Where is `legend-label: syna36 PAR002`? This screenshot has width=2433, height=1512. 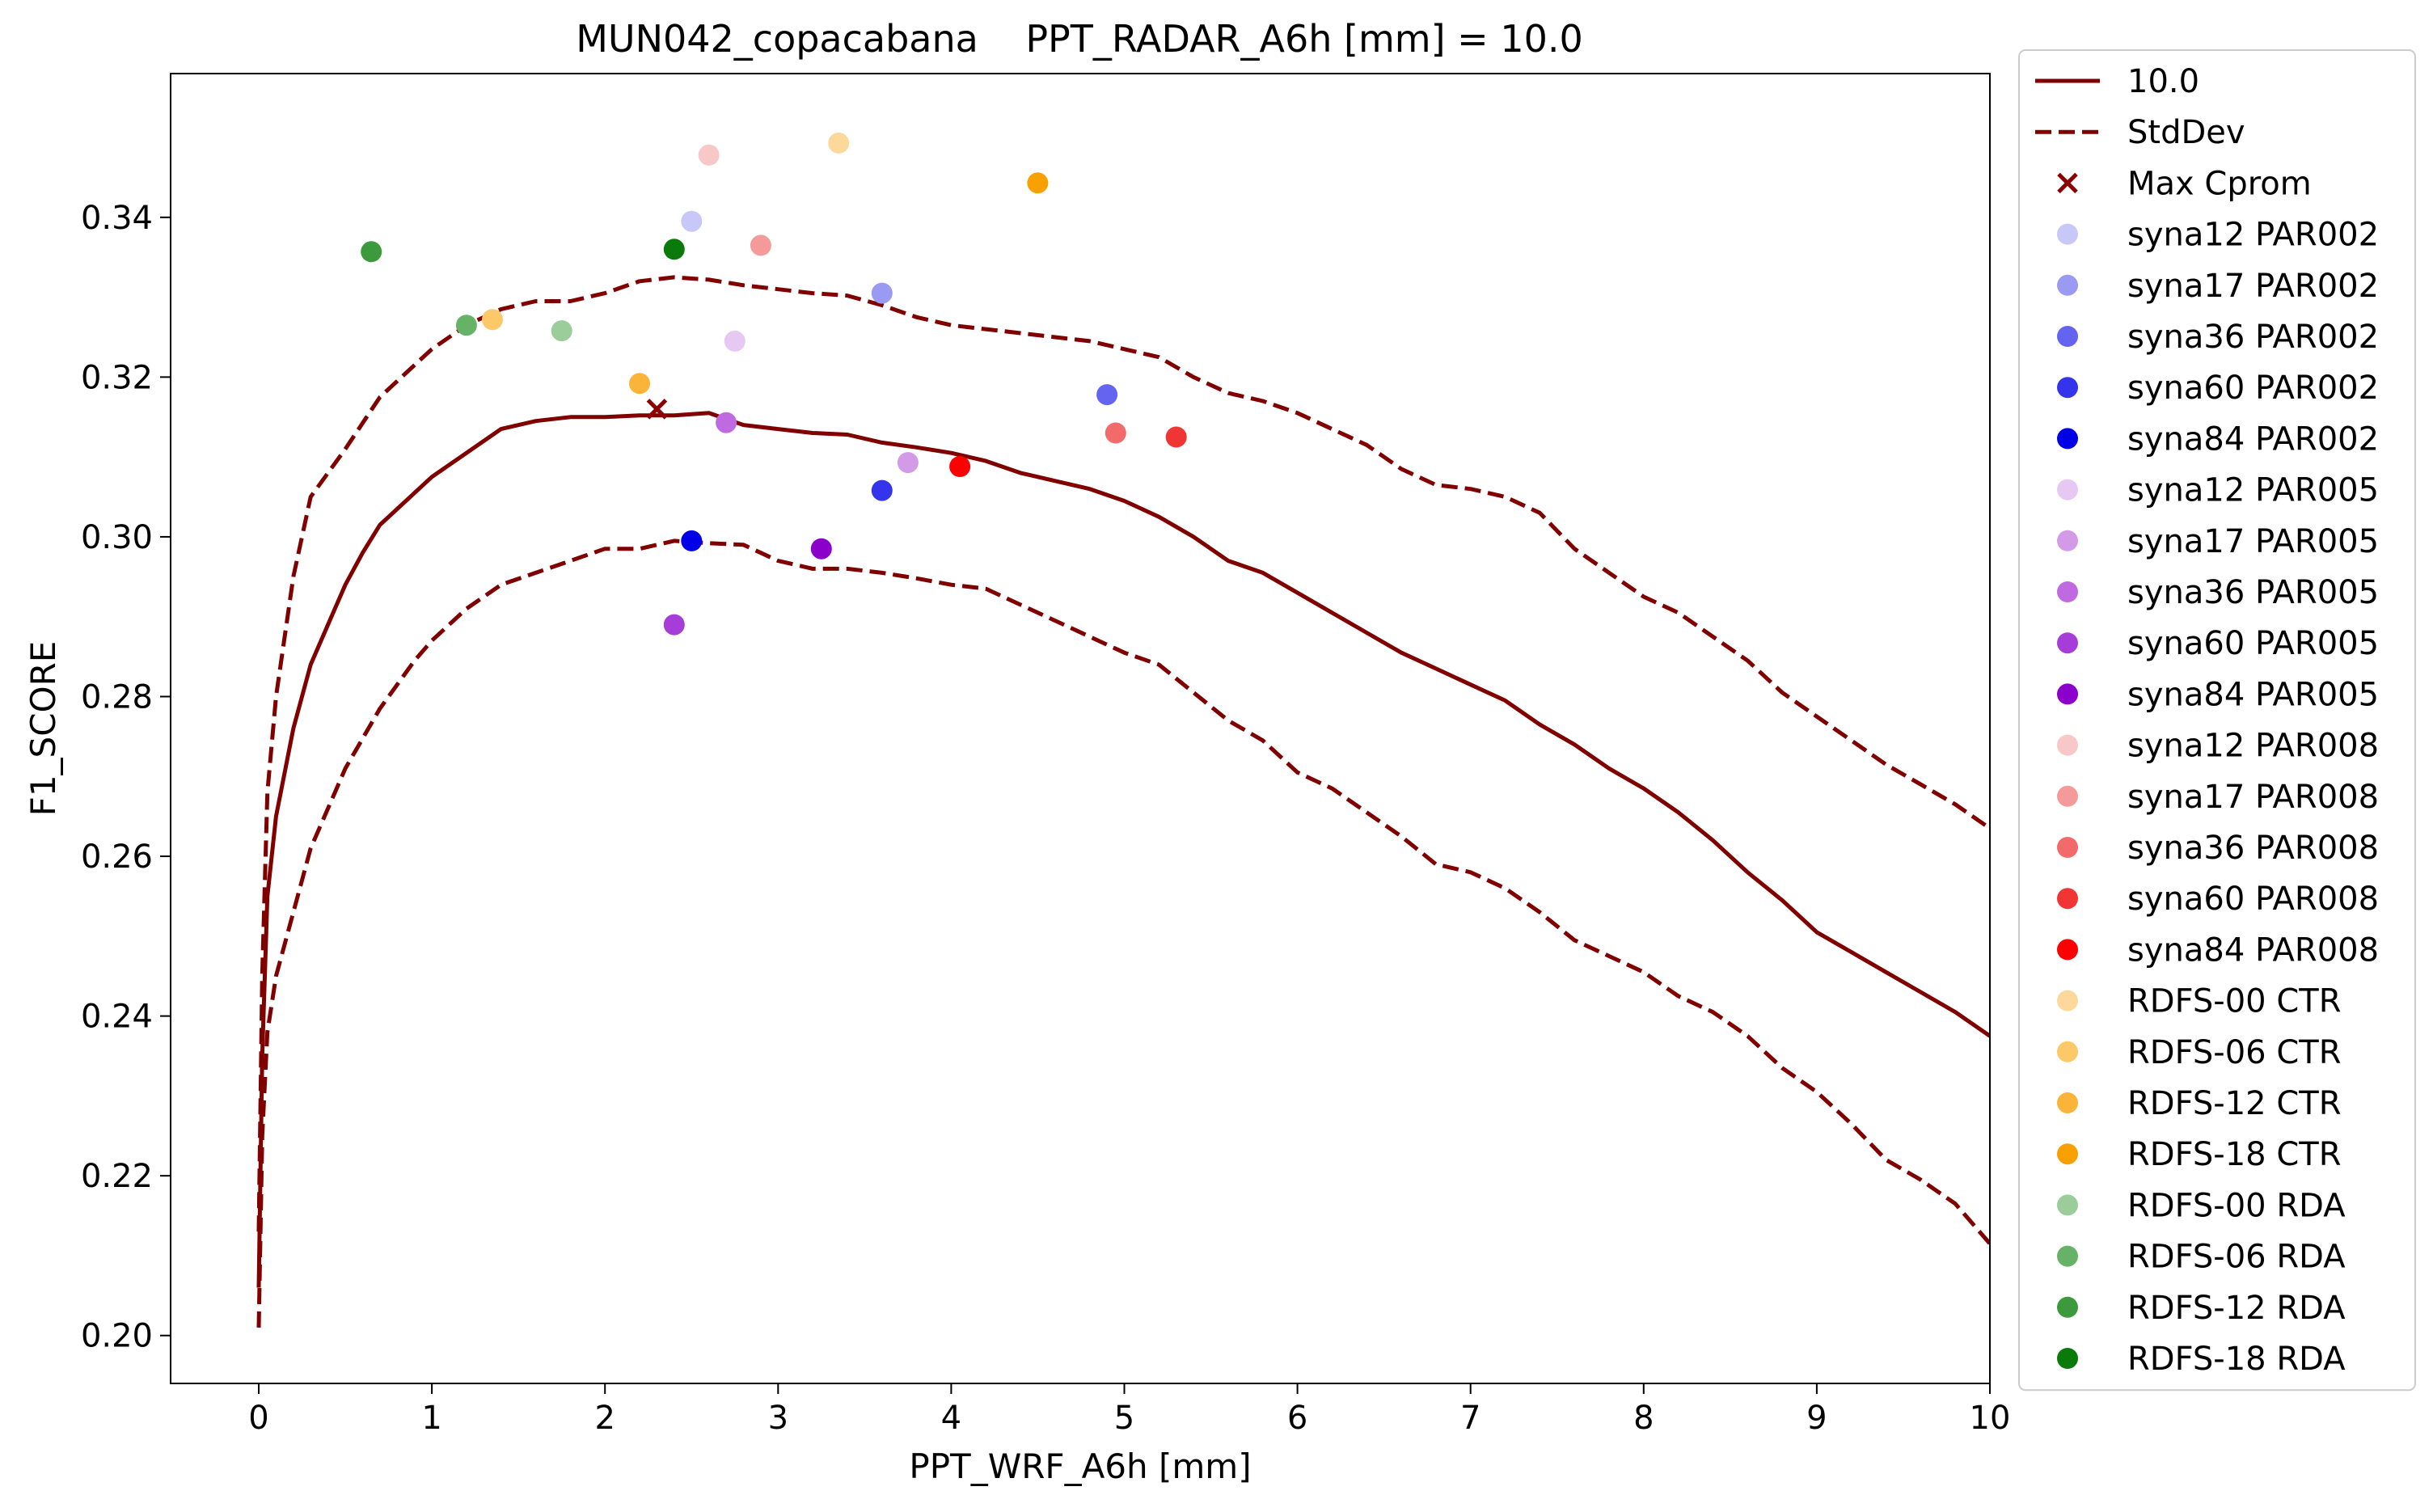
legend-label: syna36 PAR002 is located at coordinates (2253, 337).